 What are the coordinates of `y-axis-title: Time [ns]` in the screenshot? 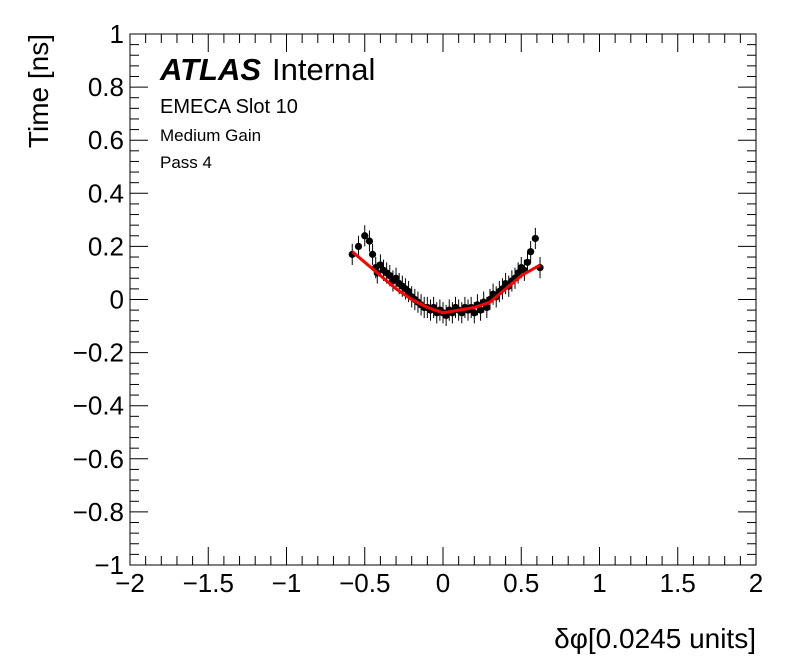 It's located at (38, 91).